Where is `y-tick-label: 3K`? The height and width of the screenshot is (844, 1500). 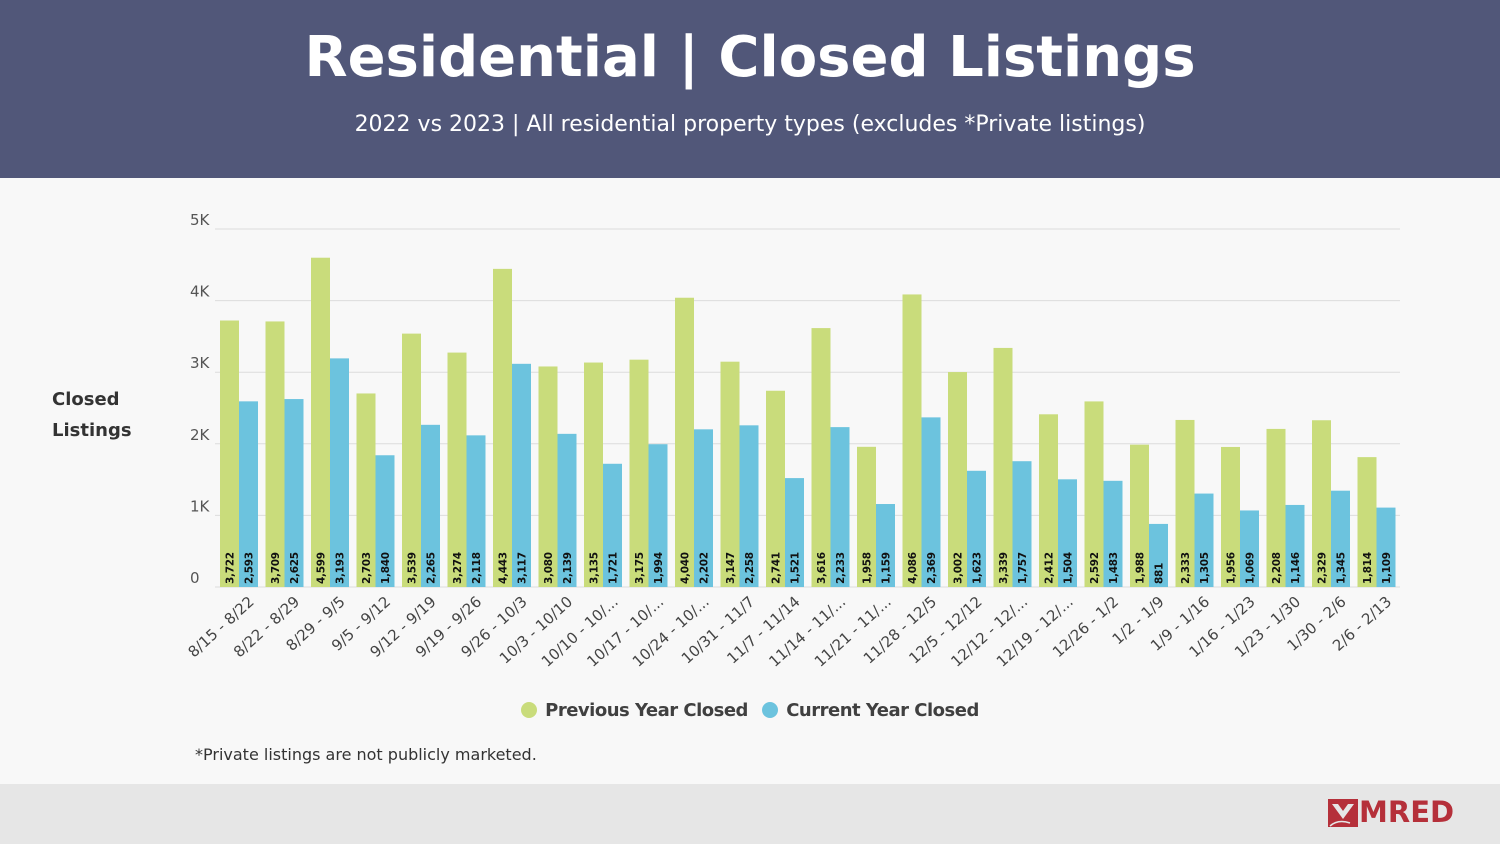 y-tick-label: 3K is located at coordinates (200, 363).